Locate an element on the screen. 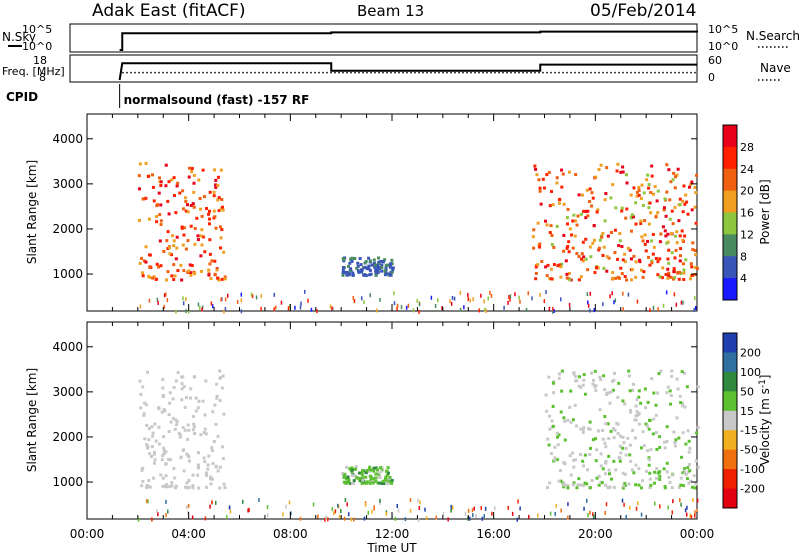  x-tick-label: 08:00 is located at coordinates (290, 534).